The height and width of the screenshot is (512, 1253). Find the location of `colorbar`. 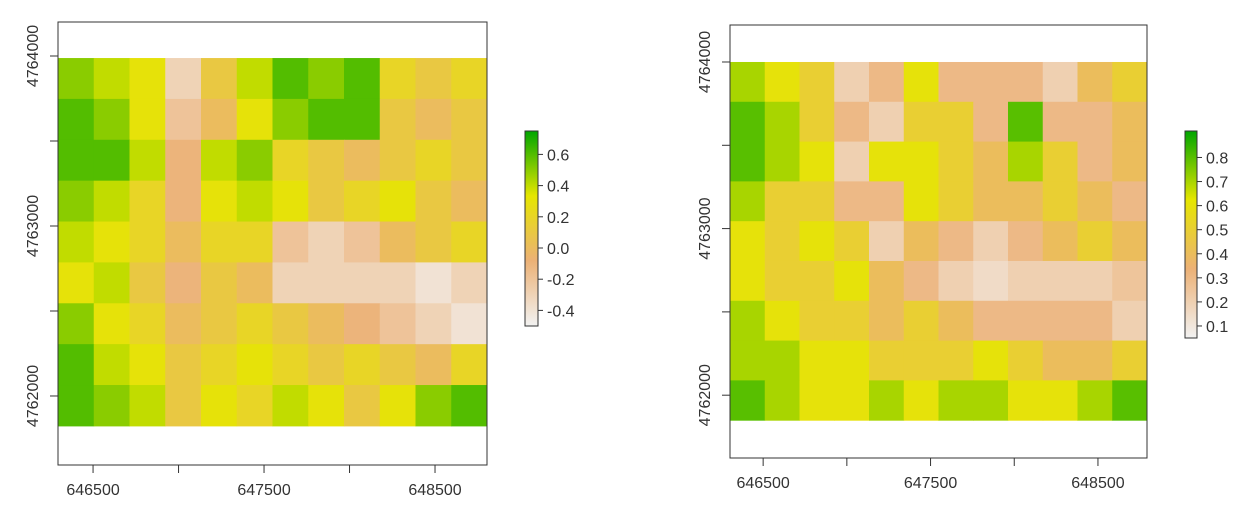

colorbar is located at coordinates (1191, 234).